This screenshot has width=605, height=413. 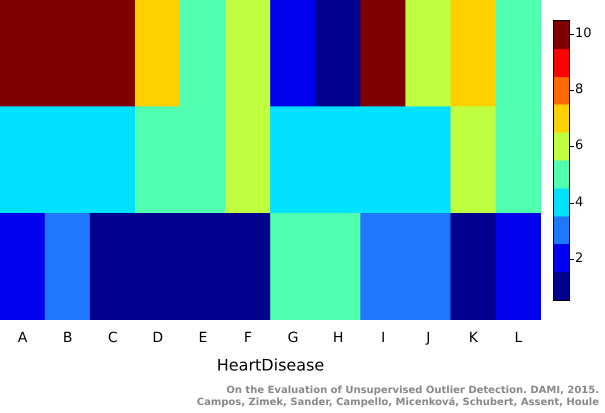 I want to click on x-tick-label: E, so click(x=203, y=338).